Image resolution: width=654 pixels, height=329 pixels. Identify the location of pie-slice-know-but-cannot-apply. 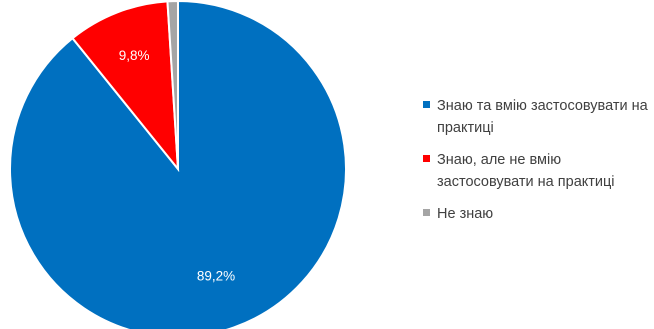
(125, 86).